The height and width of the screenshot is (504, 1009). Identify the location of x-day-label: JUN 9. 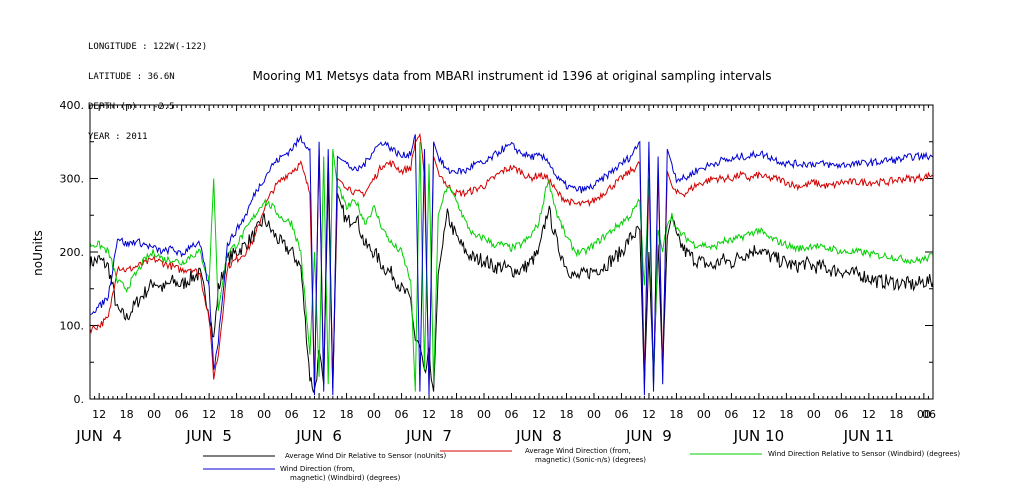
(648, 436).